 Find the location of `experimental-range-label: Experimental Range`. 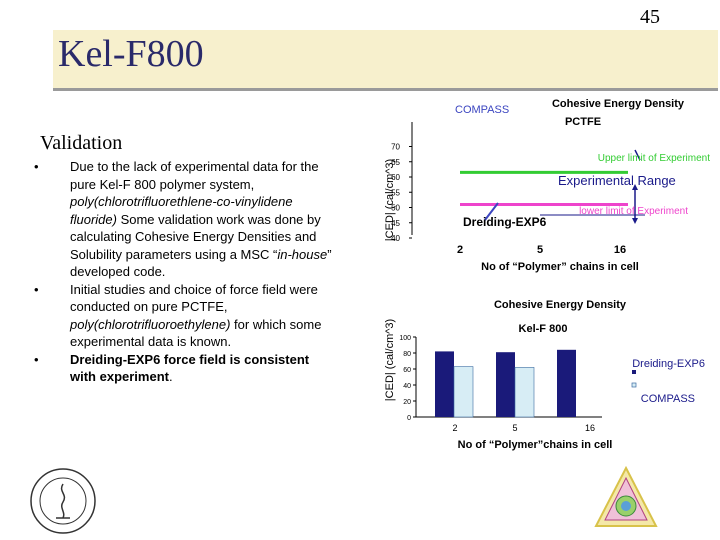

experimental-range-label: Experimental Range is located at coordinates (617, 180).